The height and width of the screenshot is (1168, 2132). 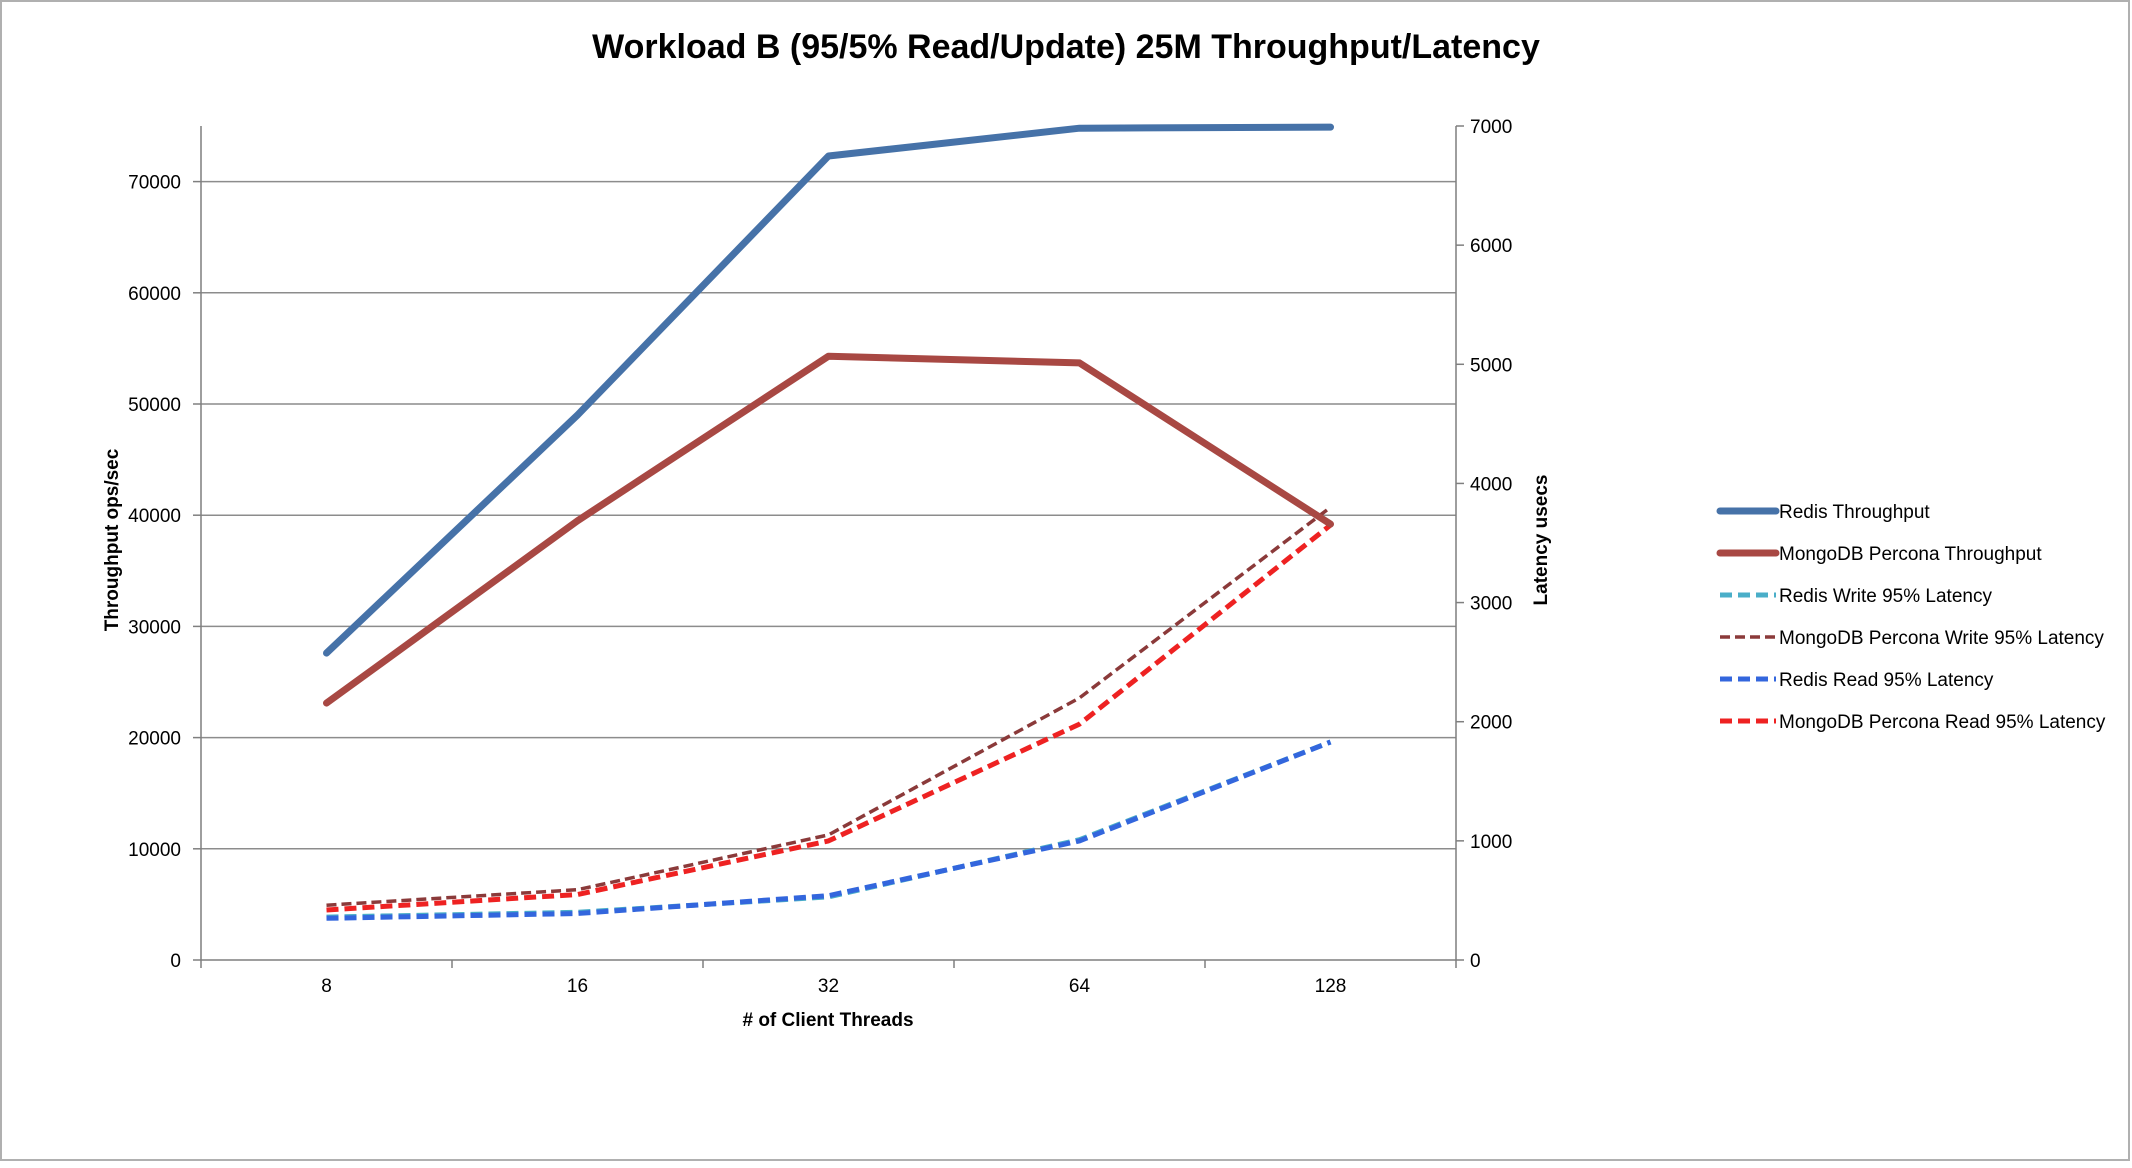 What do you see at coordinates (1854, 512) in the screenshot?
I see `legend-label: Redis Throughput` at bounding box center [1854, 512].